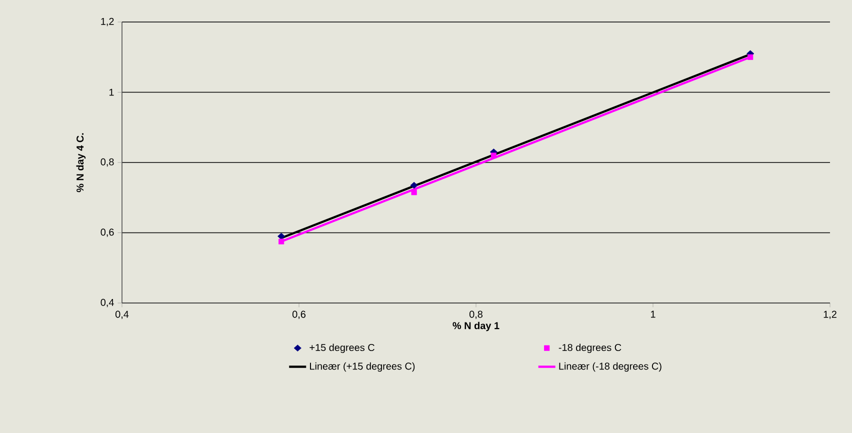  What do you see at coordinates (653, 314) in the screenshot?
I see `x-tick-label: 1` at bounding box center [653, 314].